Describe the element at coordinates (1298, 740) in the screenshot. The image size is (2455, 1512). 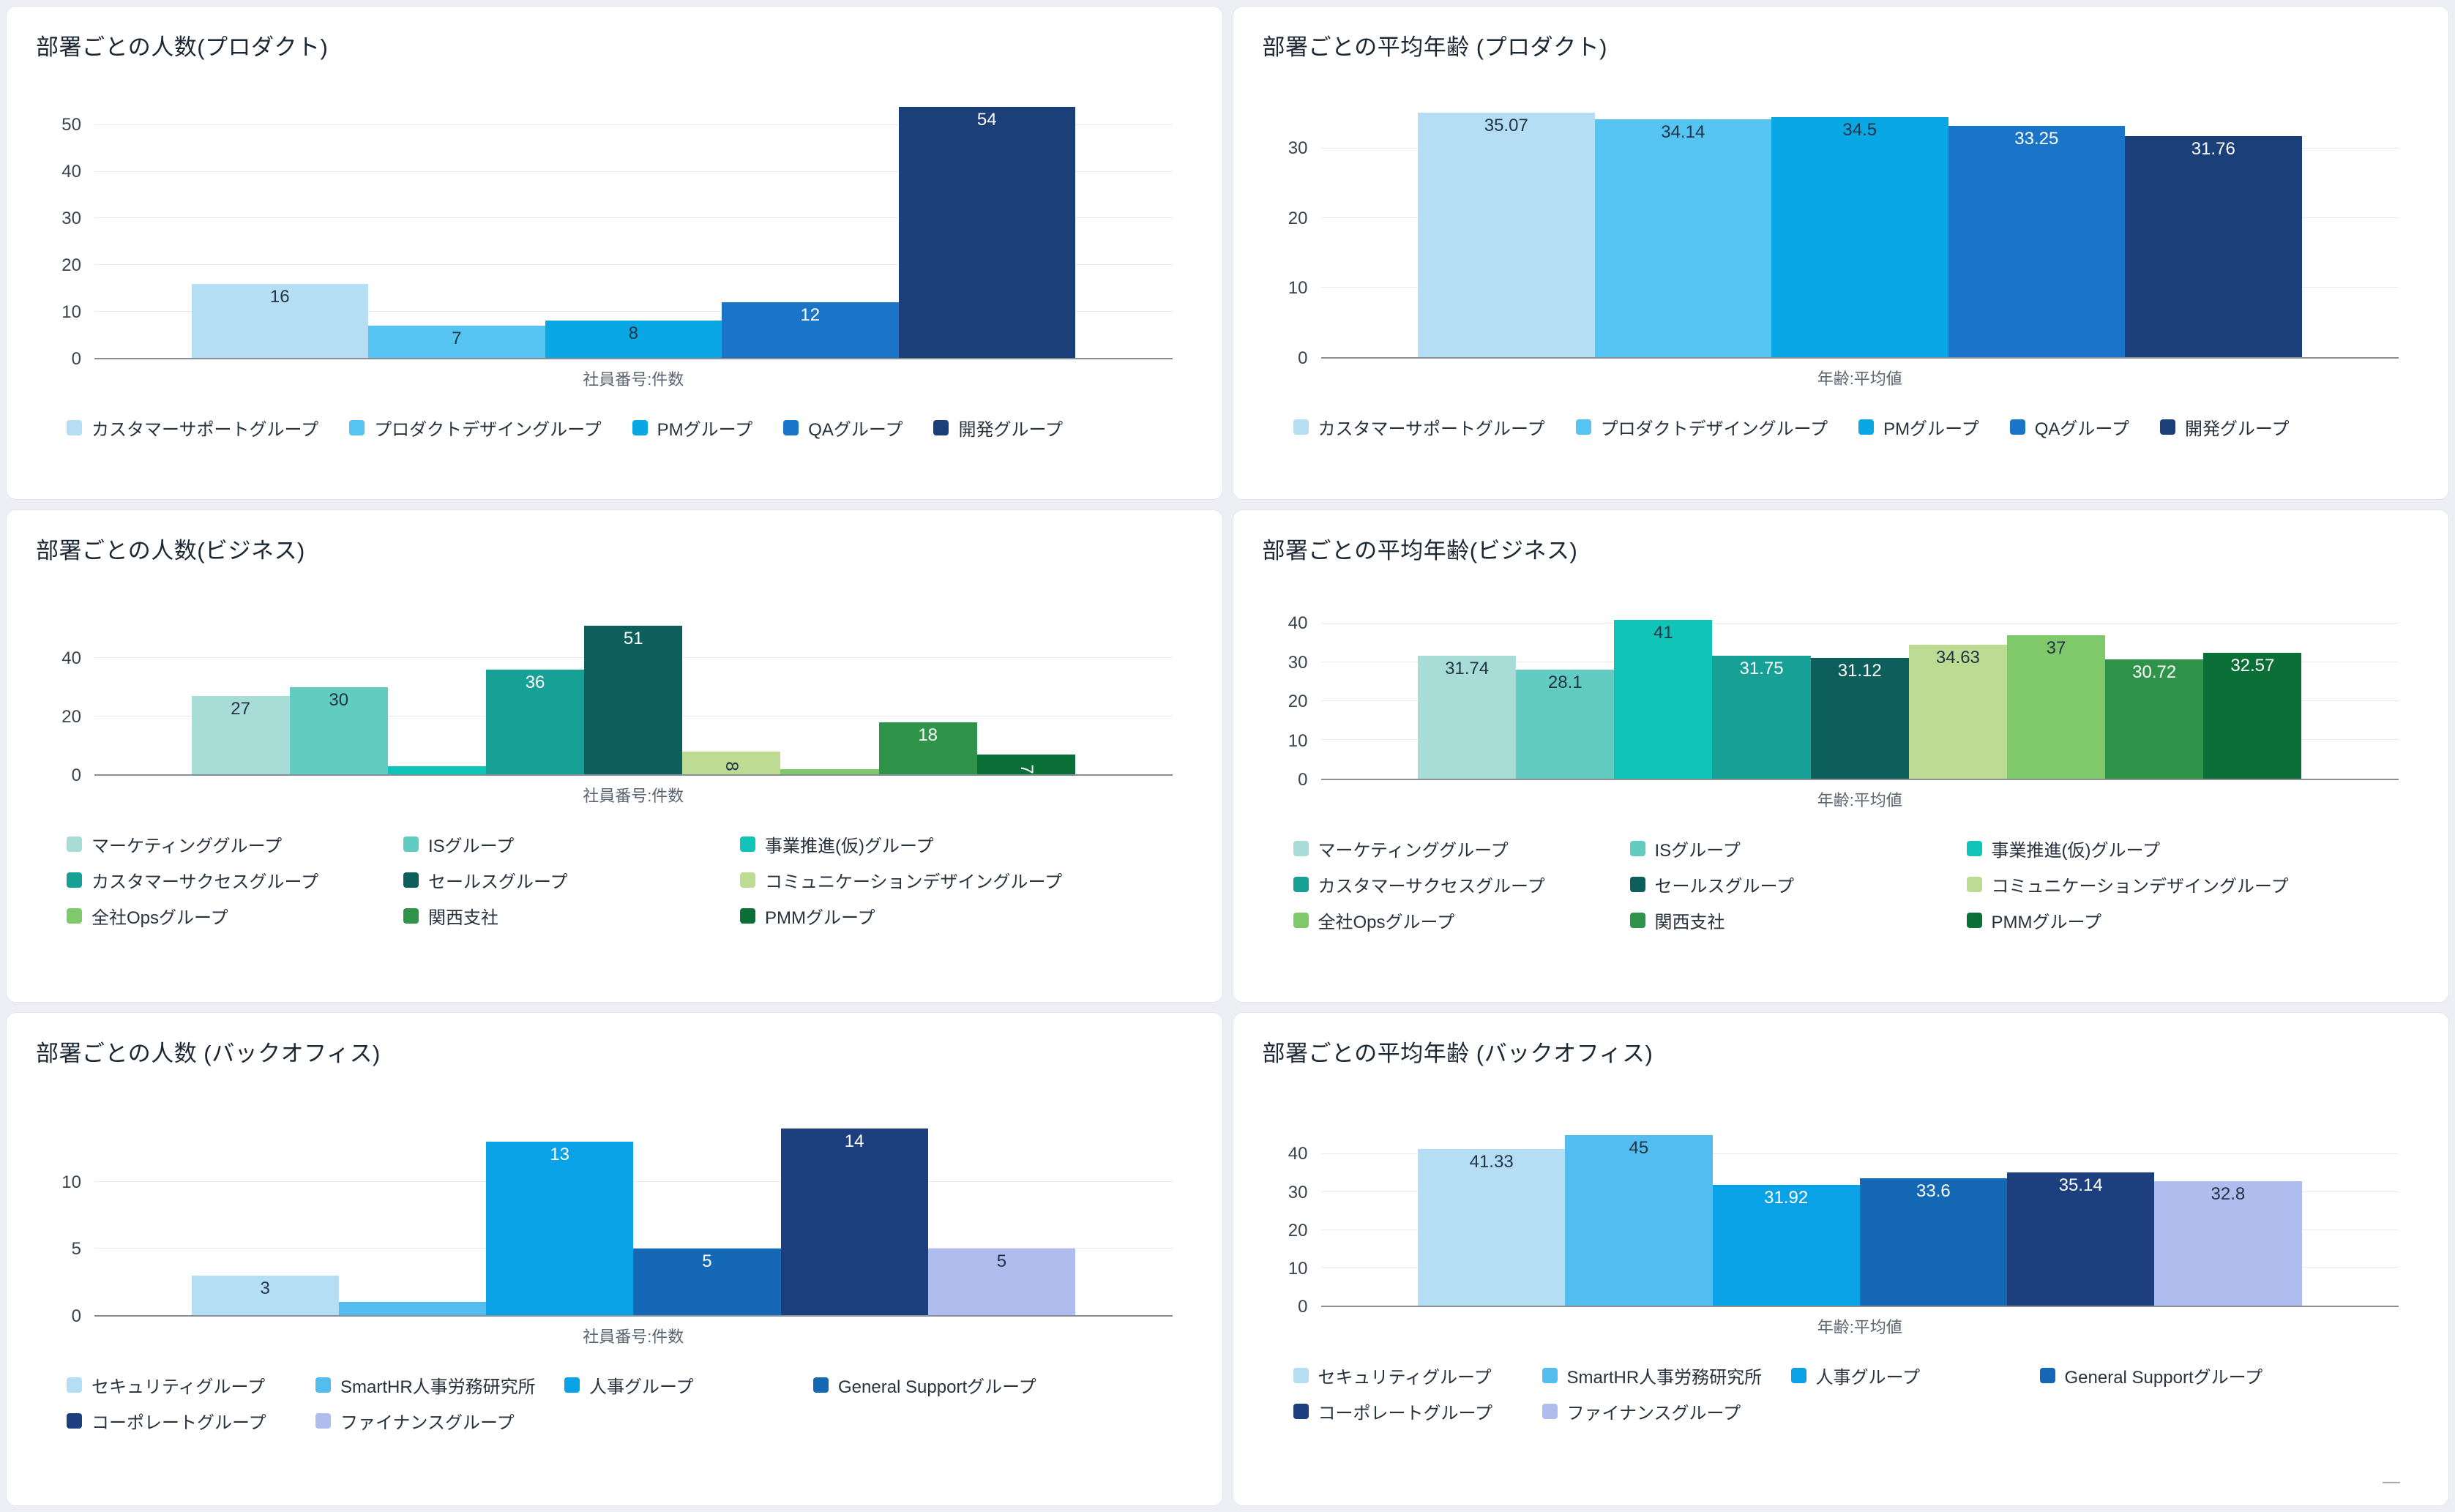
I see `y-tick-label: 10` at that location.